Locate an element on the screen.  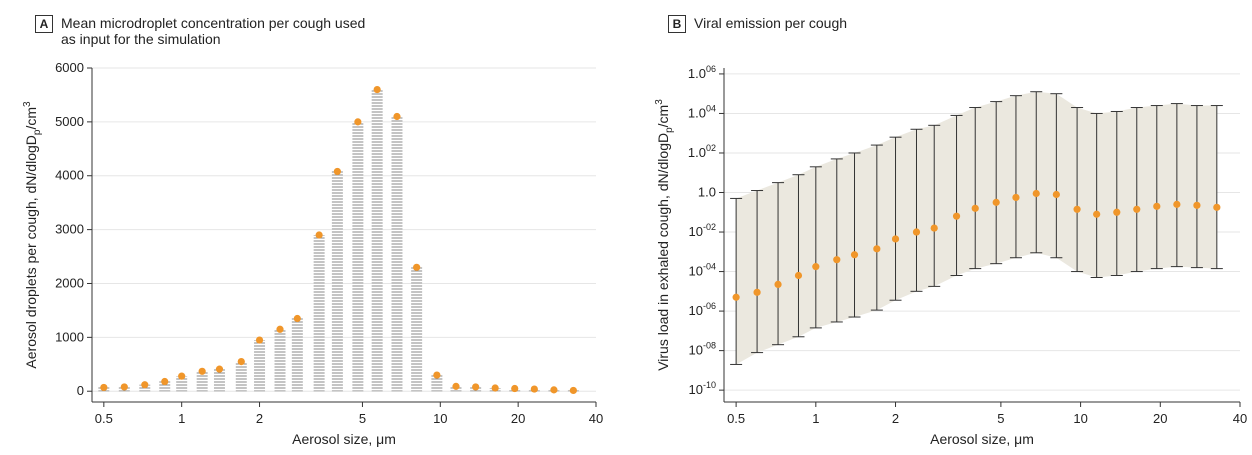
xtick-label-a: 2 is located at coordinates (259, 418).